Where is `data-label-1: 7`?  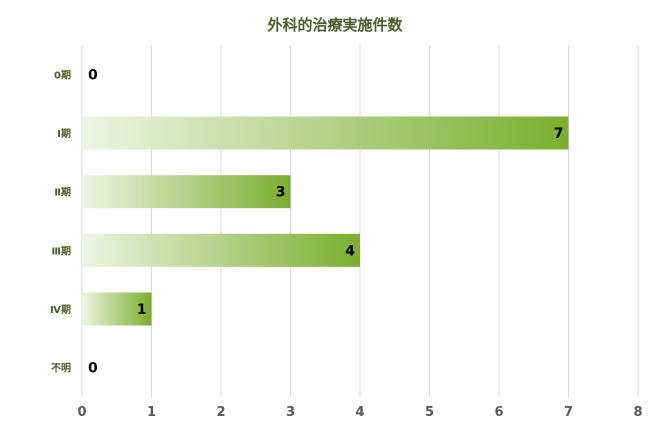
data-label-1: 7 is located at coordinates (559, 134).